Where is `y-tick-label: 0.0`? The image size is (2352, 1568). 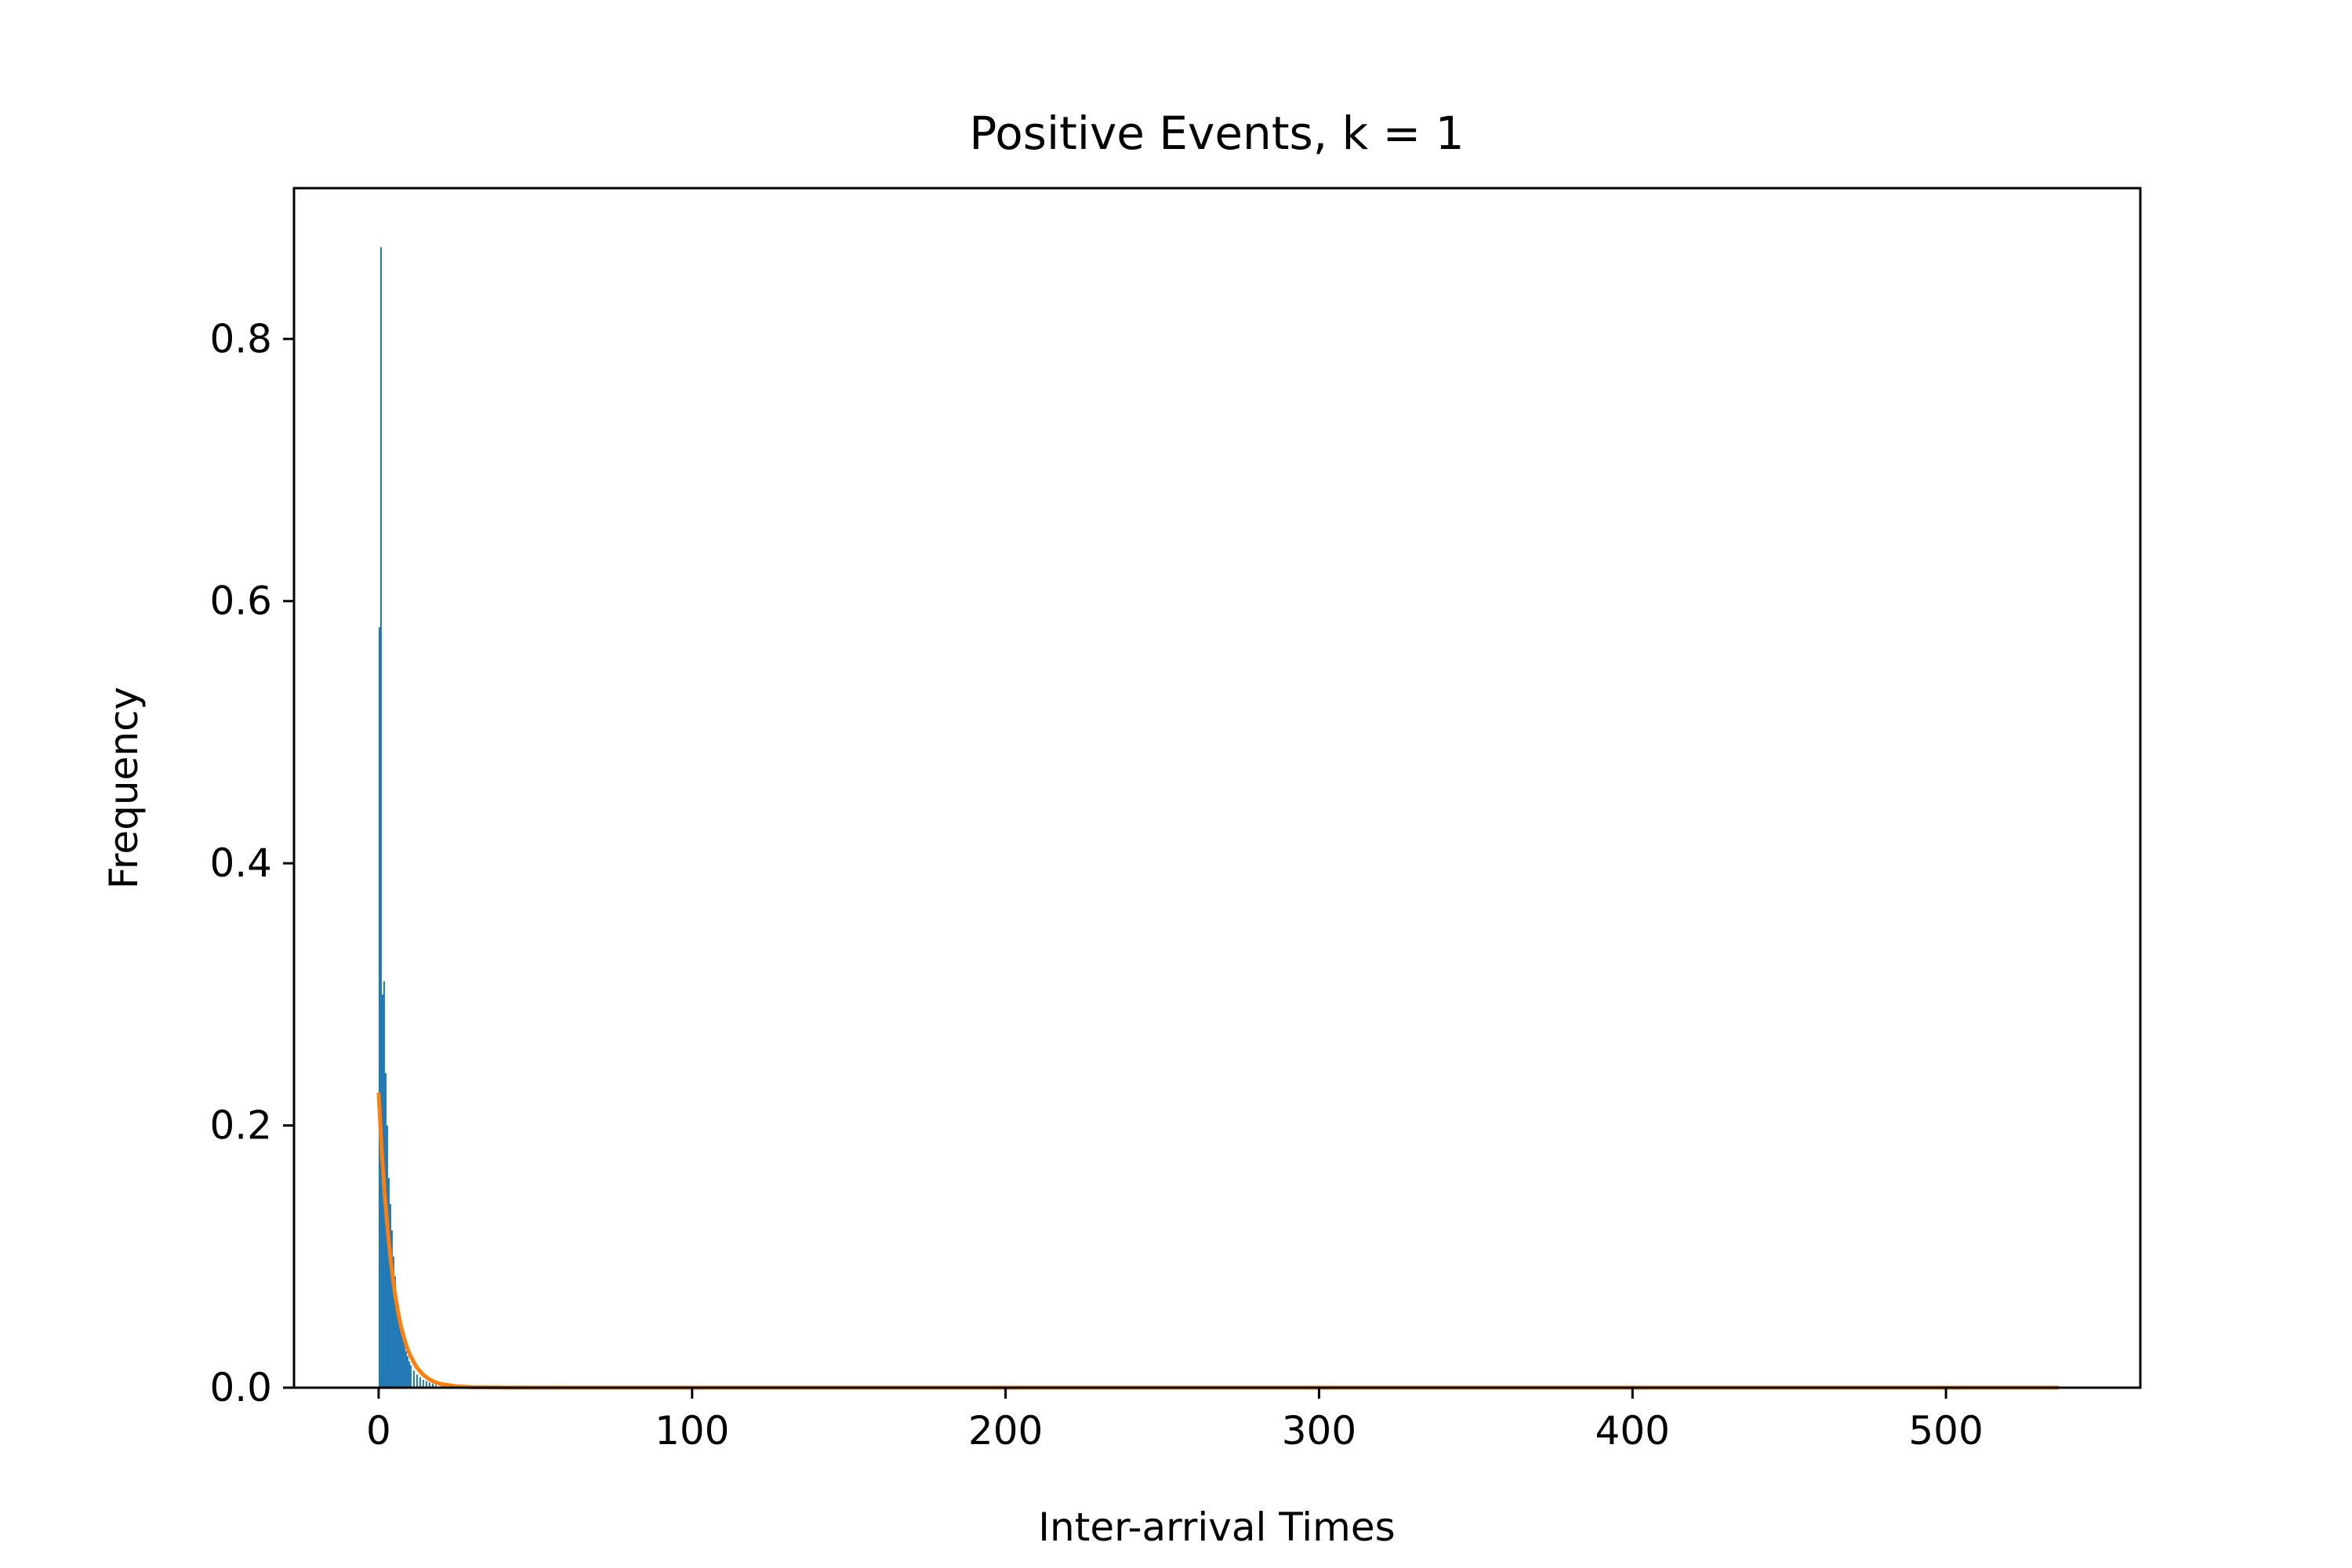
y-tick-label: 0.0 is located at coordinates (240, 1387).